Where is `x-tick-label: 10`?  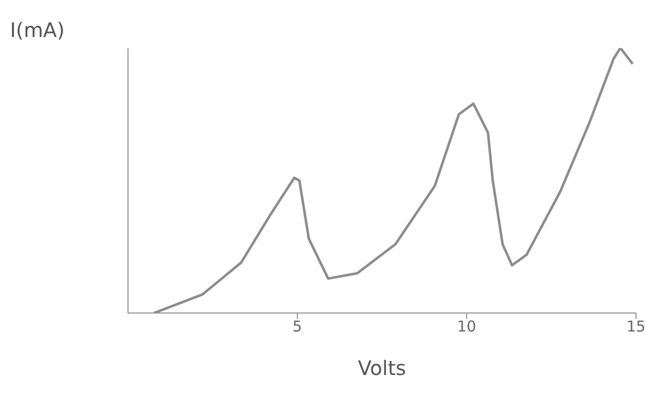 x-tick-label: 10 is located at coordinates (466, 327).